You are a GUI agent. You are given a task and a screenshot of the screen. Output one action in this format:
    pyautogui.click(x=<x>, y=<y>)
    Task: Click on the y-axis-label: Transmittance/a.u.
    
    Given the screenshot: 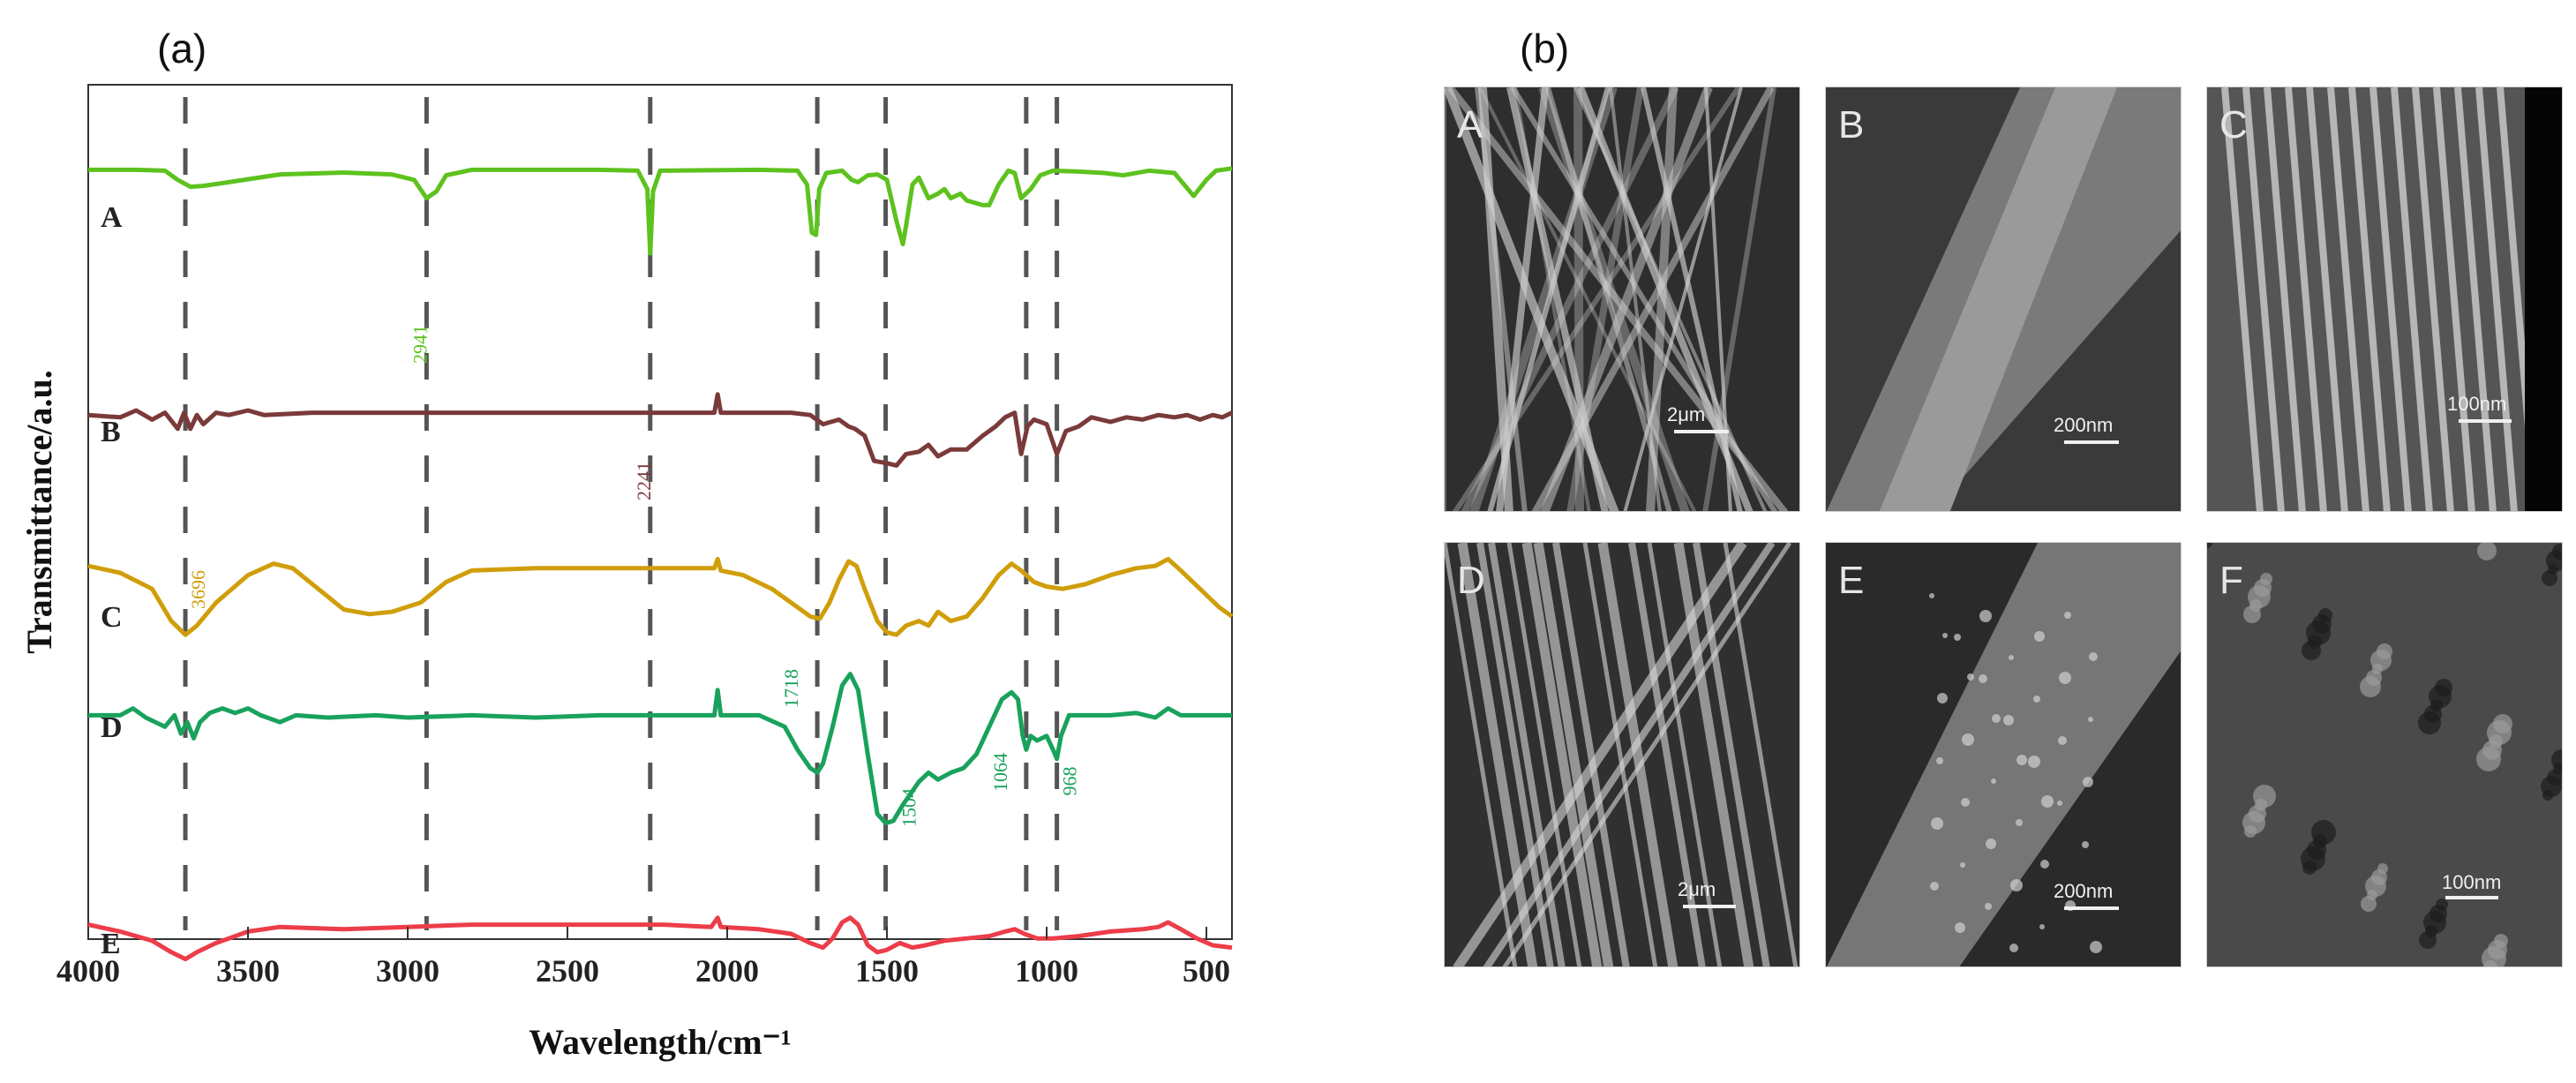 What is the action you would take?
    pyautogui.click(x=39, y=511)
    